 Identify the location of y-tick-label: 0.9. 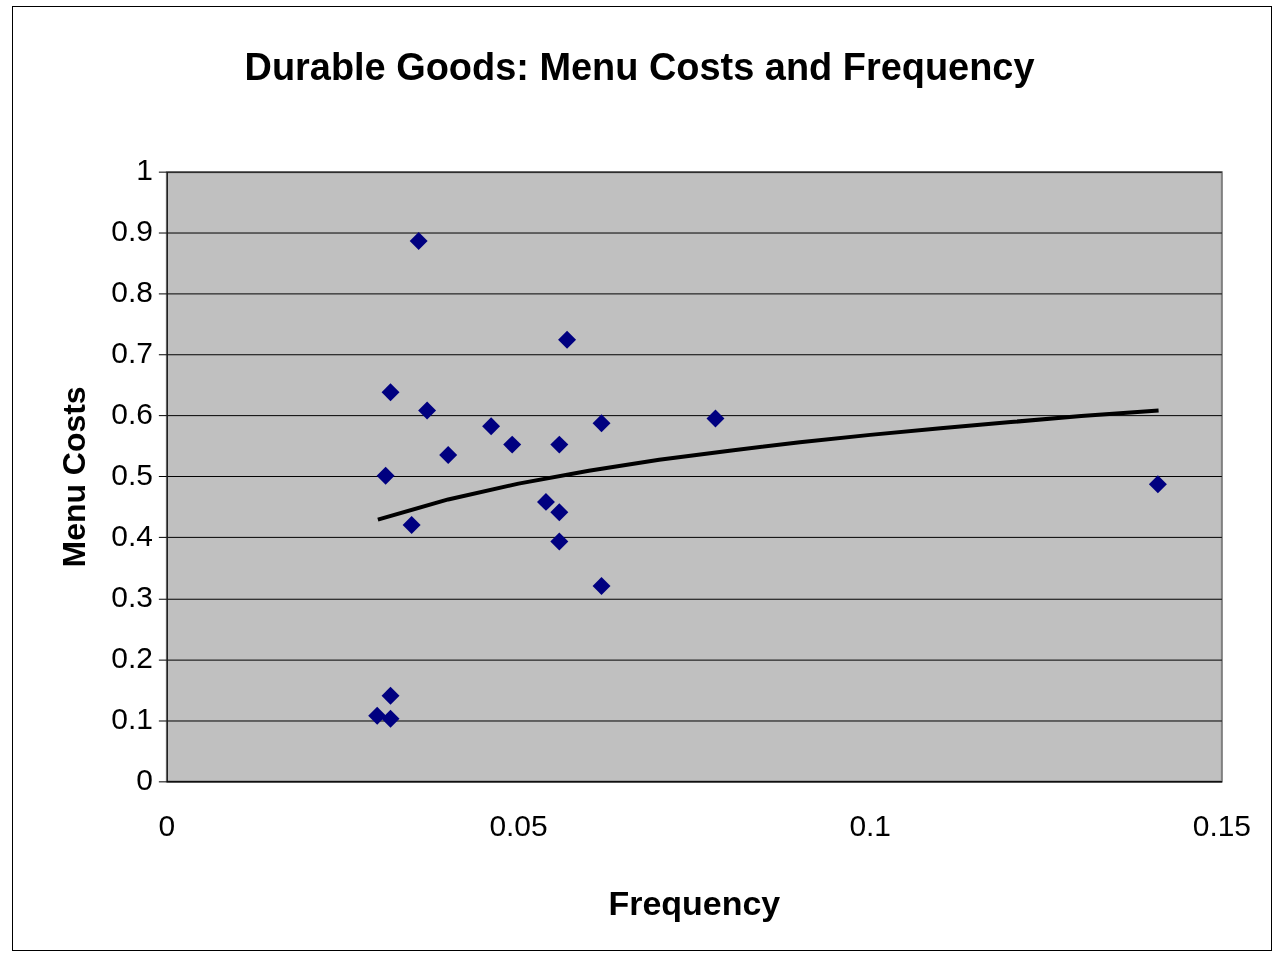
(132, 231).